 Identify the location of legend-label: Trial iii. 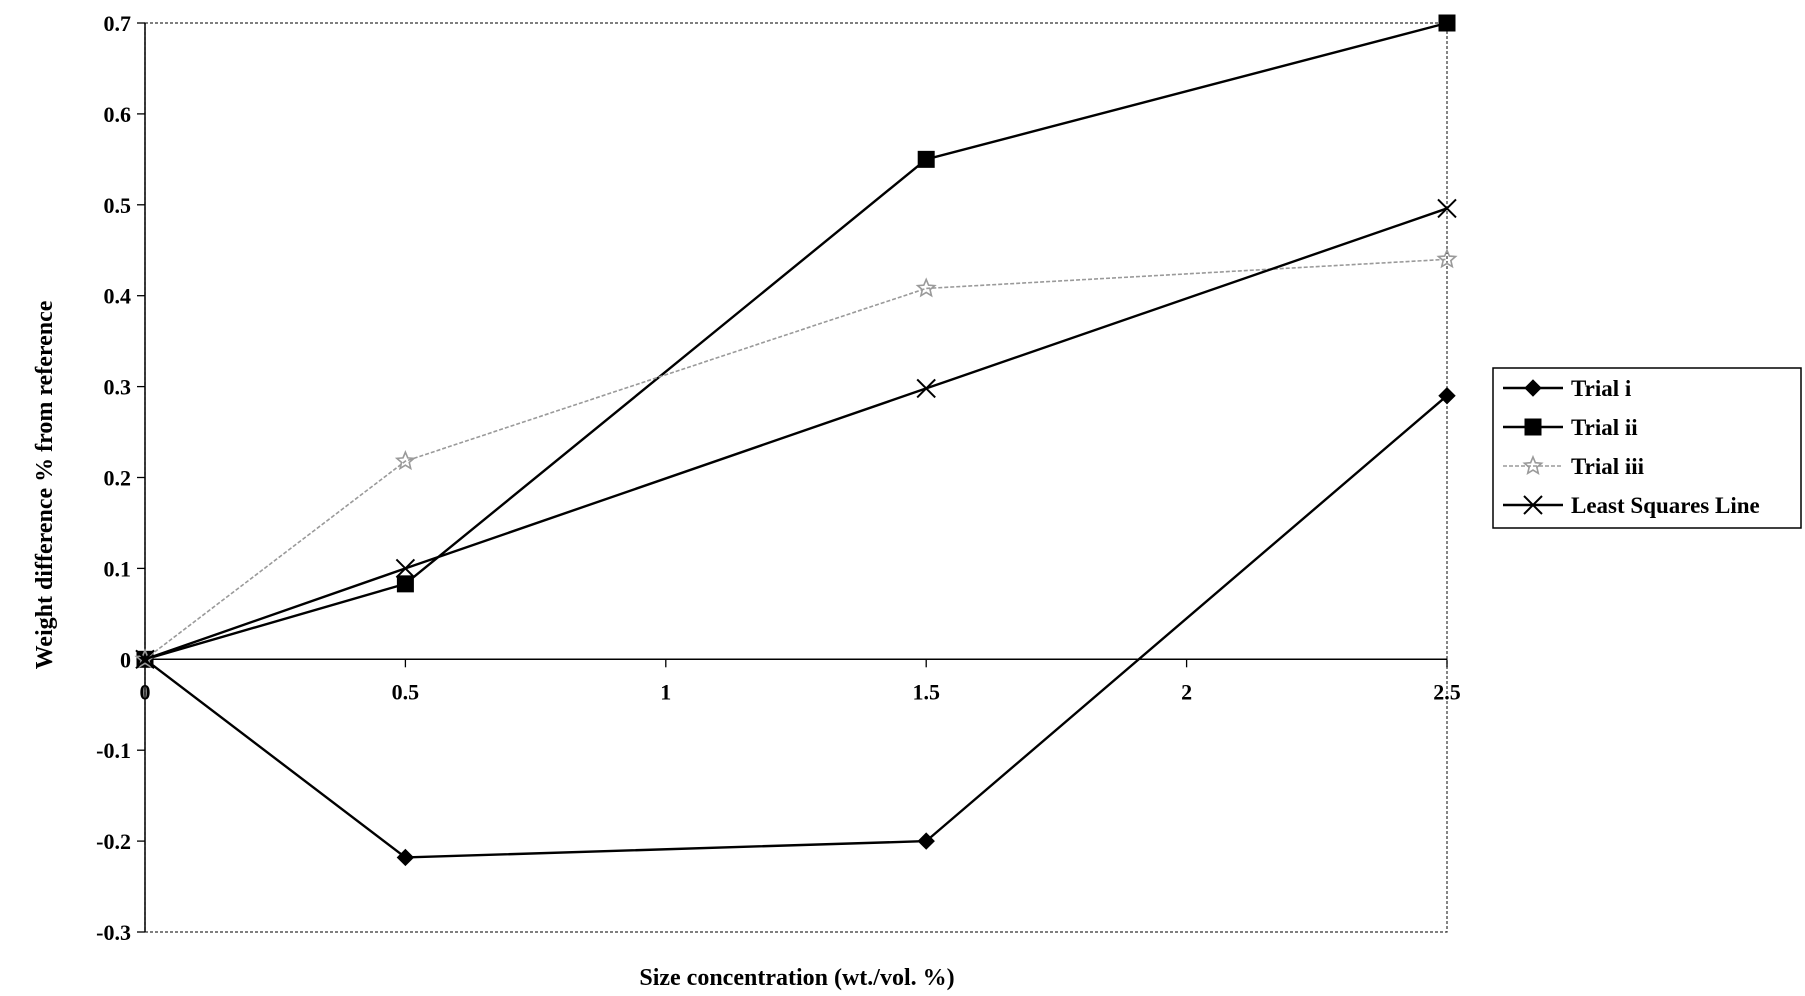
(1608, 466).